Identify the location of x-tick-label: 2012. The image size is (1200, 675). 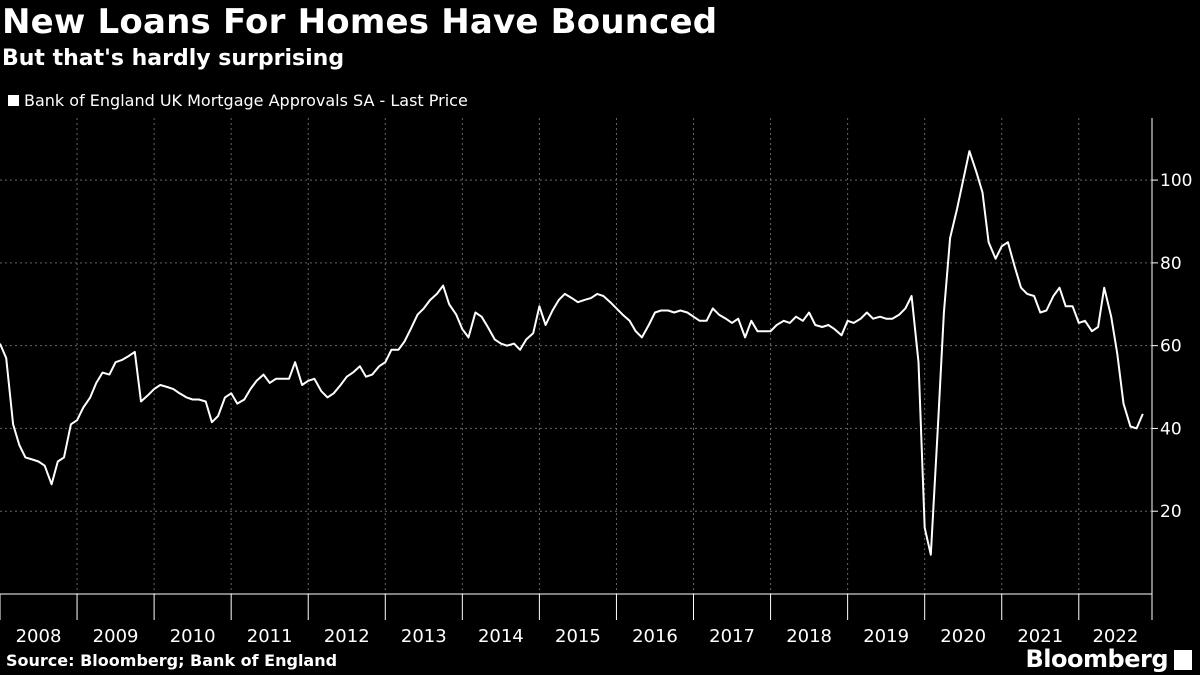
(347, 636).